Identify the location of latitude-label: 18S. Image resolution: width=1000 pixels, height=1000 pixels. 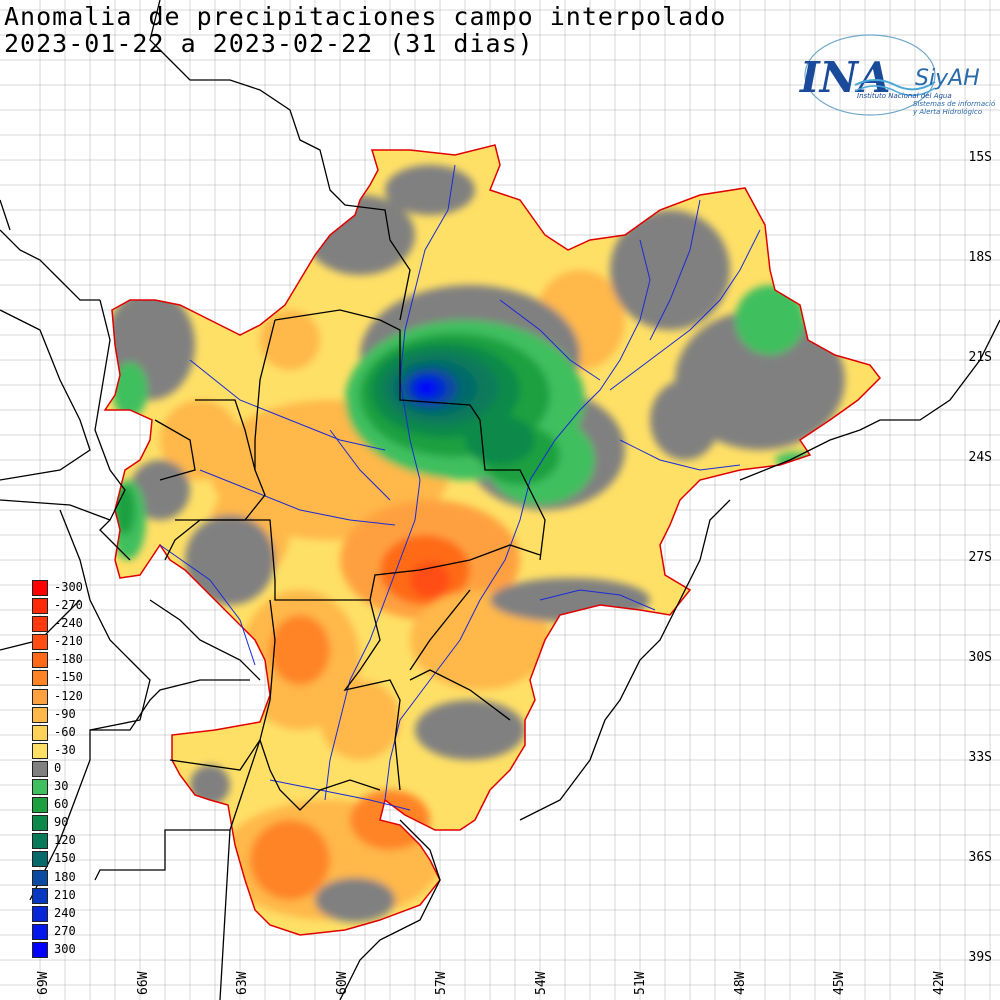
(980, 257).